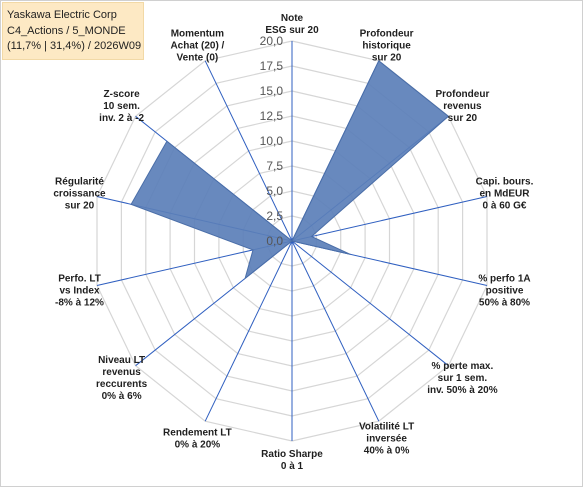 This screenshot has width=583, height=487. I want to click on tick-label: 10,0, so click(272, 141).